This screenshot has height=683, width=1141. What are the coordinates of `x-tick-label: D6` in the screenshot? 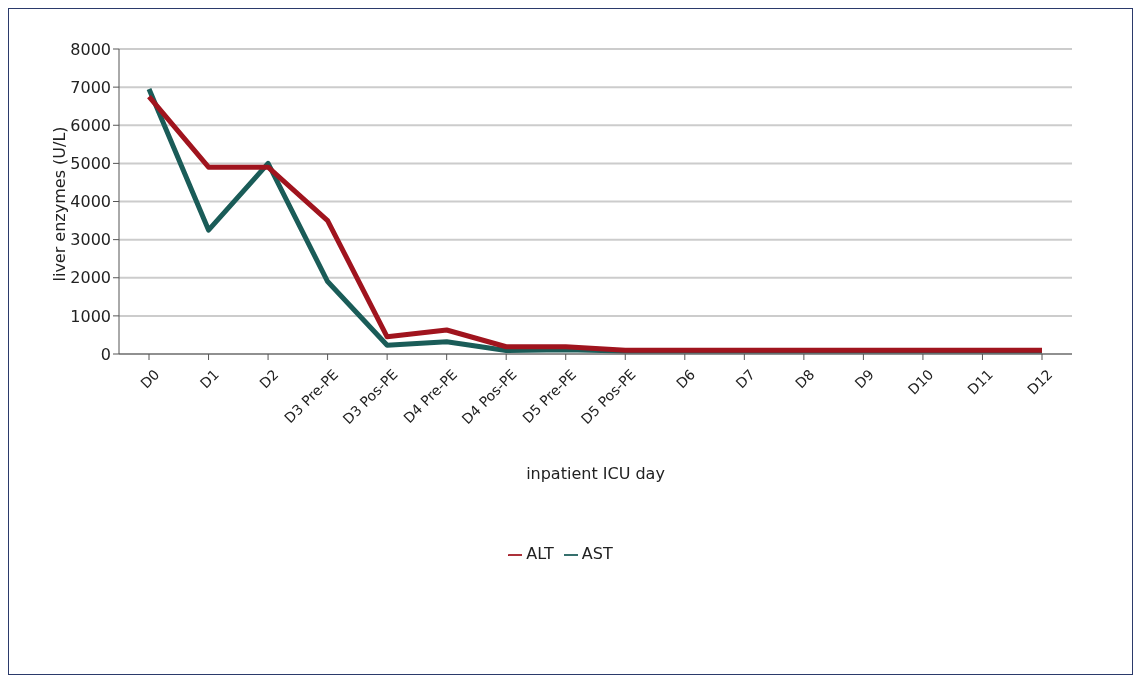 It's located at (686, 379).